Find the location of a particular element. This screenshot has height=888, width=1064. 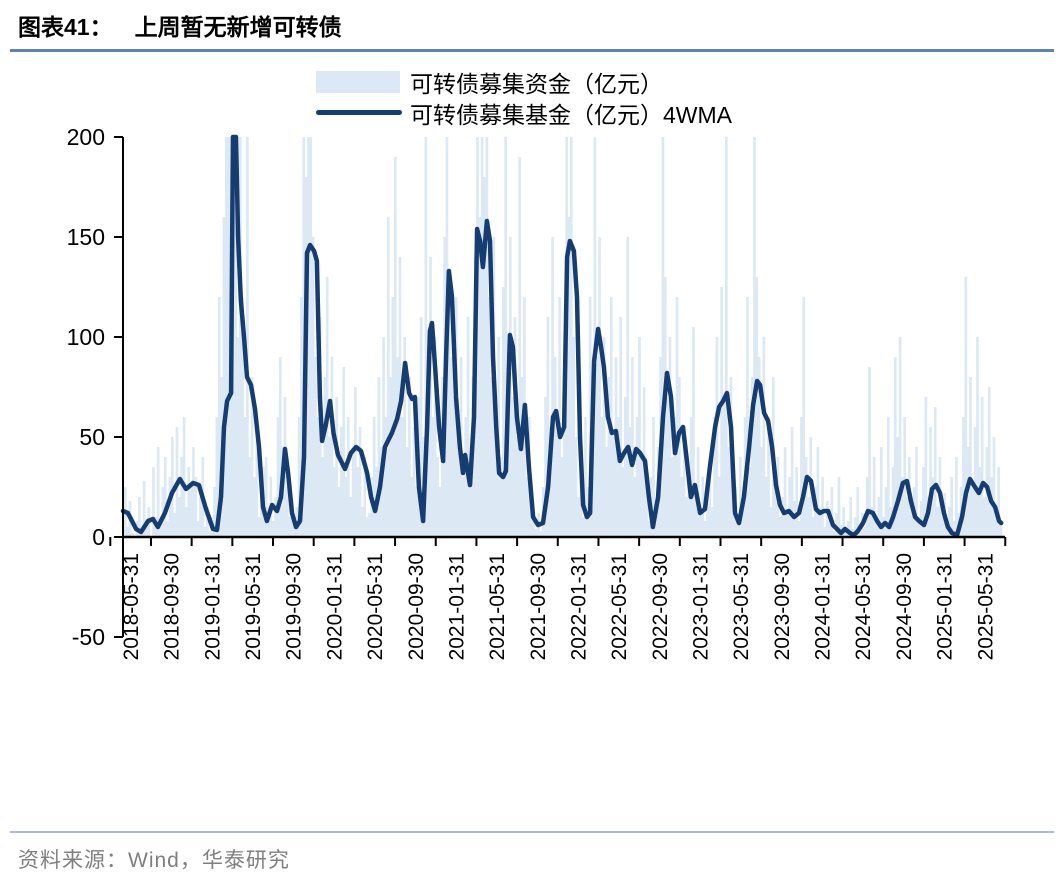

svg-text: 200 is located at coordinates (86, 137).